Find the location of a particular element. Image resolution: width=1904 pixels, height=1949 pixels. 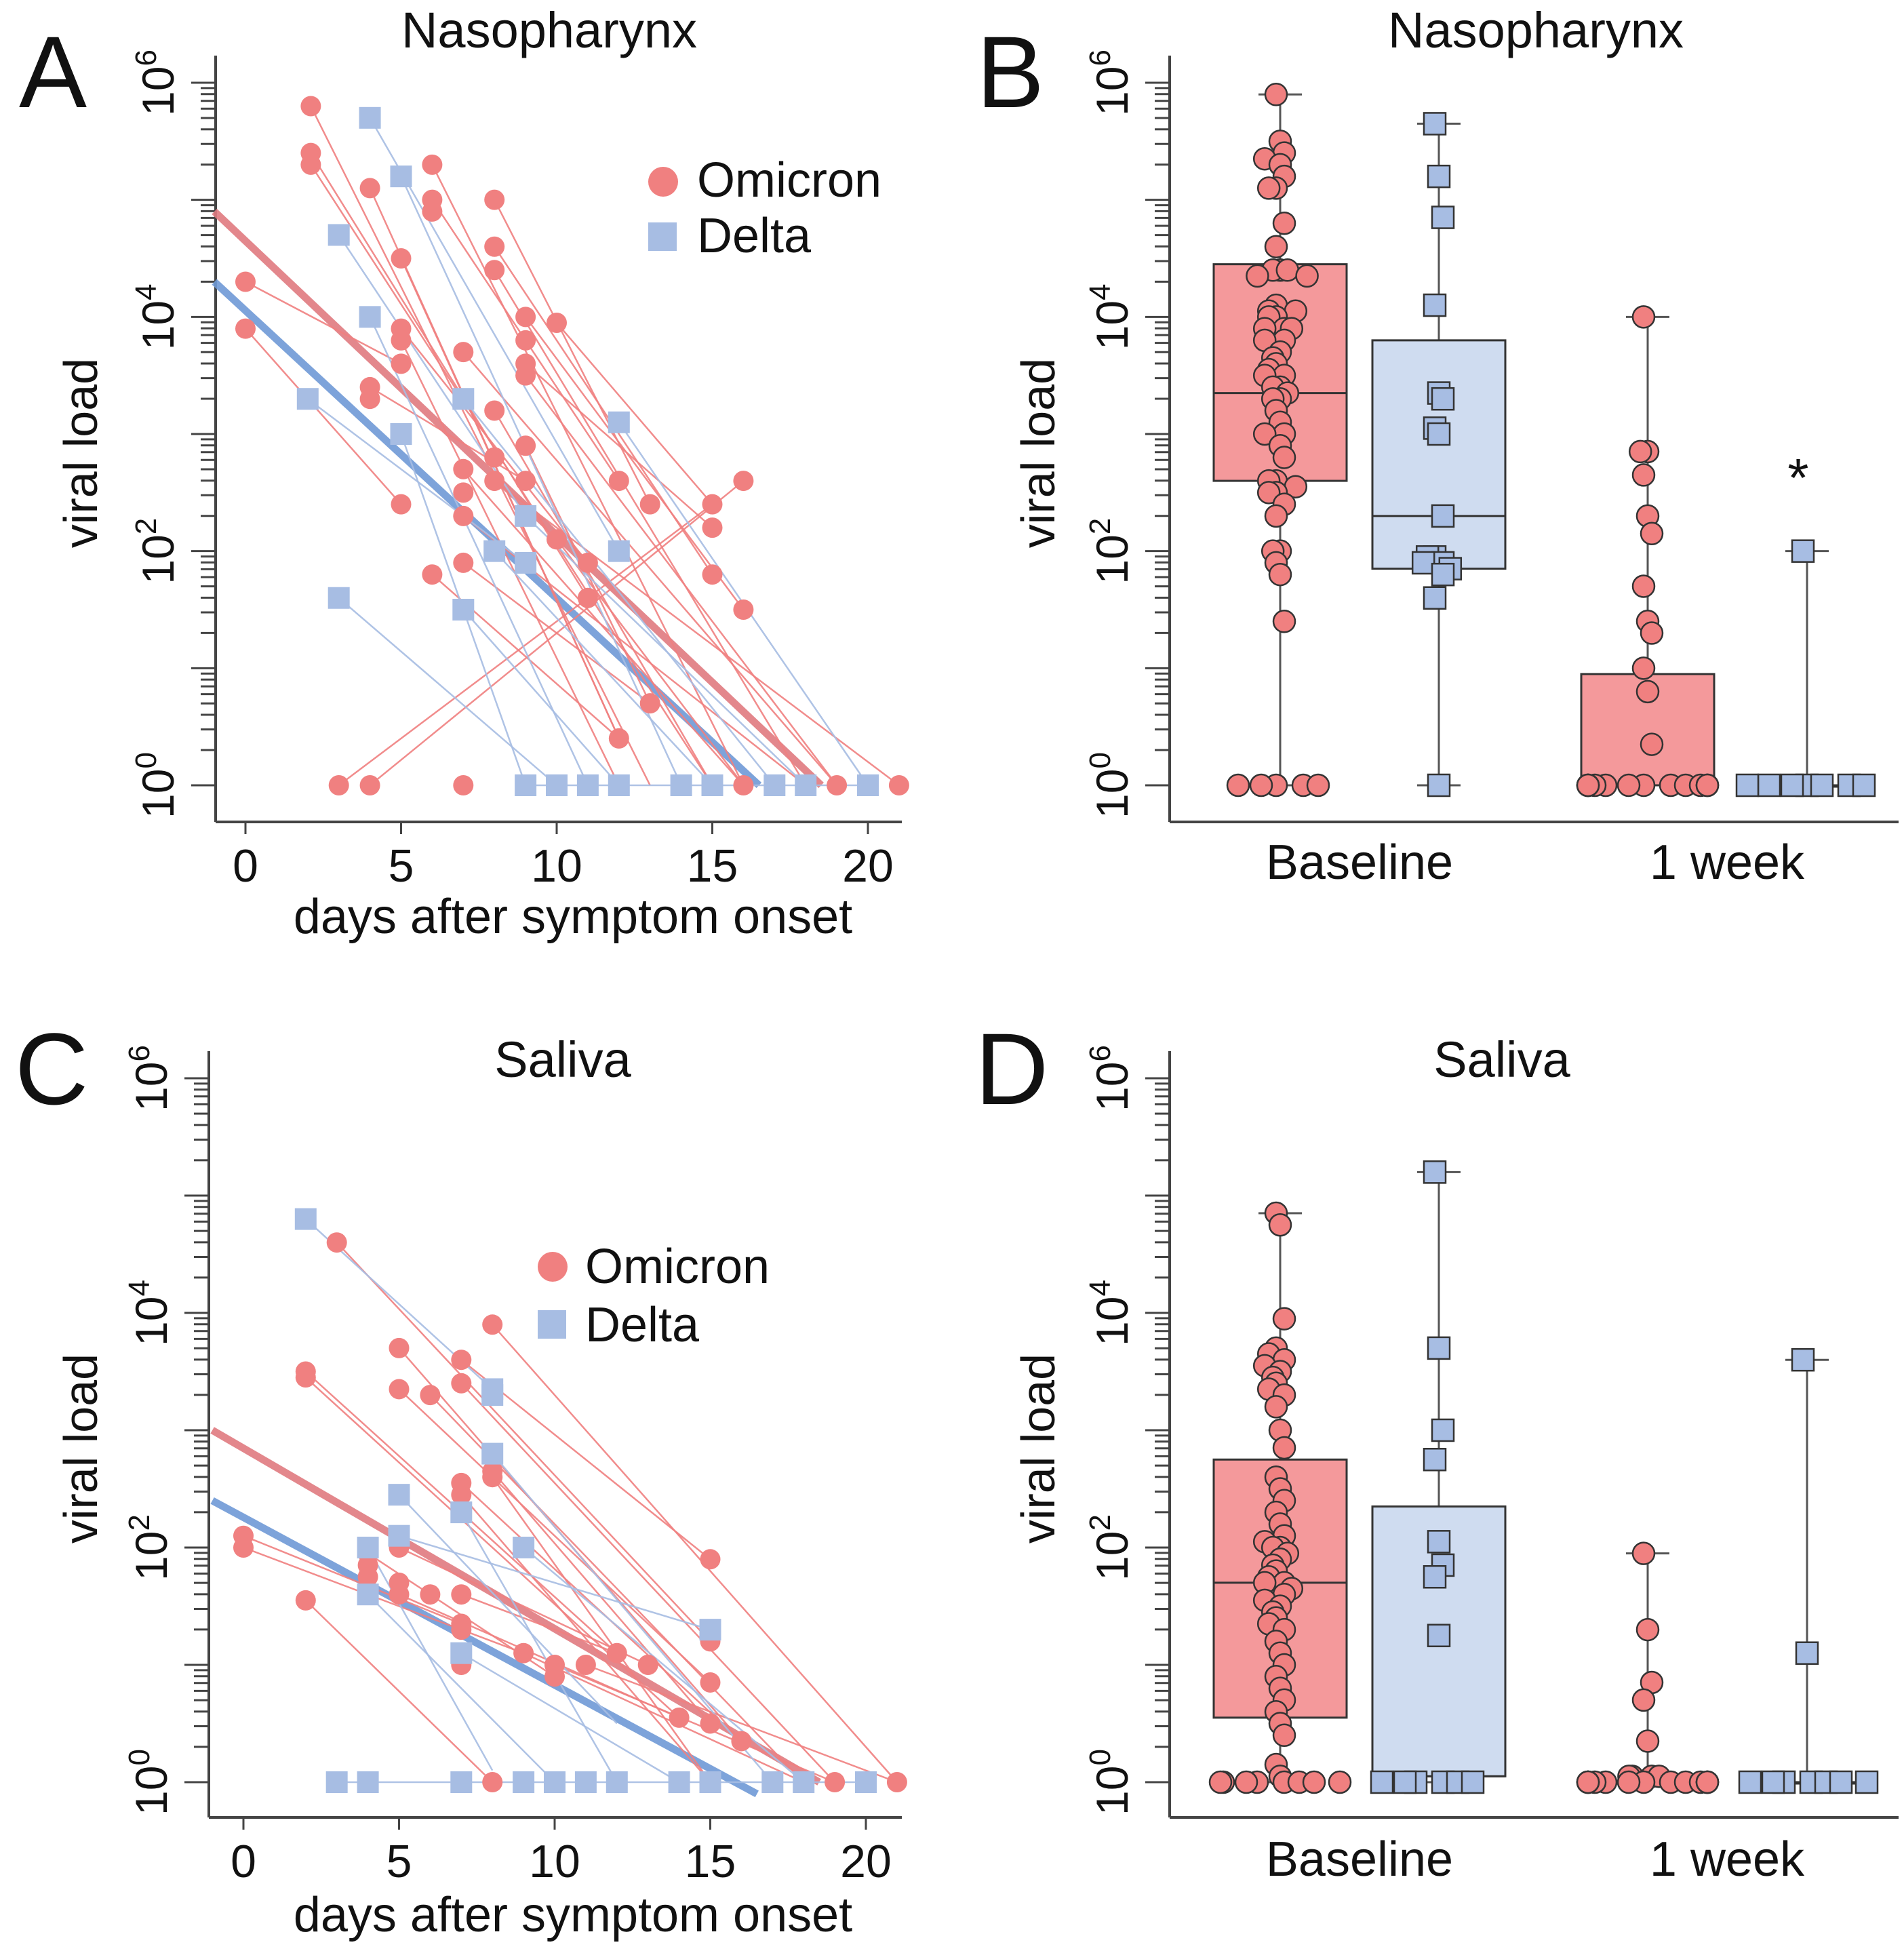

legend-delta-marker is located at coordinates (662, 236).